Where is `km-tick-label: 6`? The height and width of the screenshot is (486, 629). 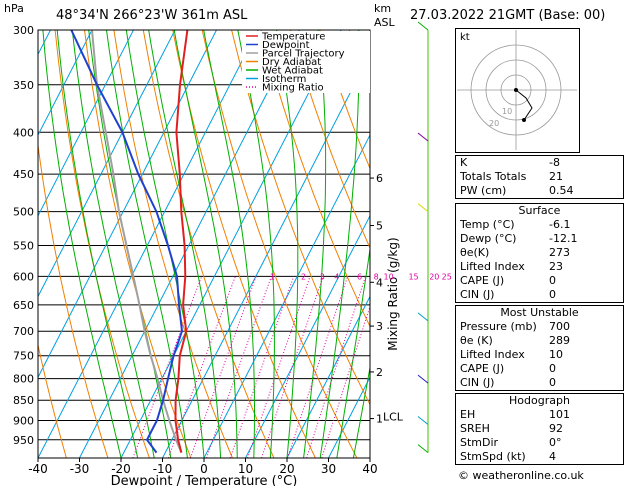 km-tick-label: 6 is located at coordinates (379, 178).